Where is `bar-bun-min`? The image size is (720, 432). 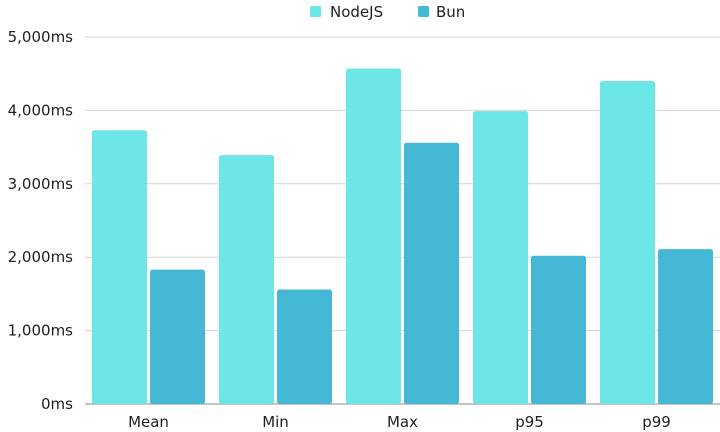 bar-bun-min is located at coordinates (304, 346).